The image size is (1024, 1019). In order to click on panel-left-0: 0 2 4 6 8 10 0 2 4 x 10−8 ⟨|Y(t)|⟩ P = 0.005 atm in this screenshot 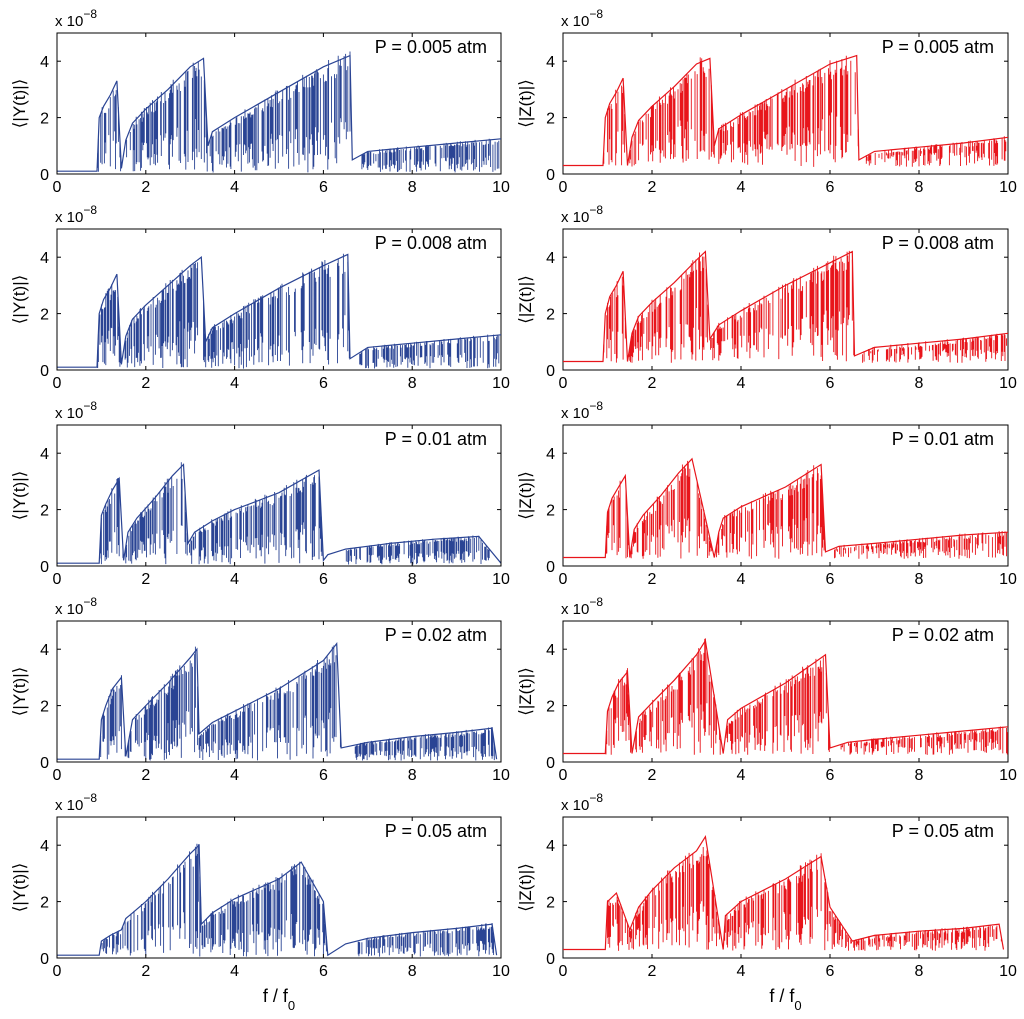, I will do `click(260, 101)`.